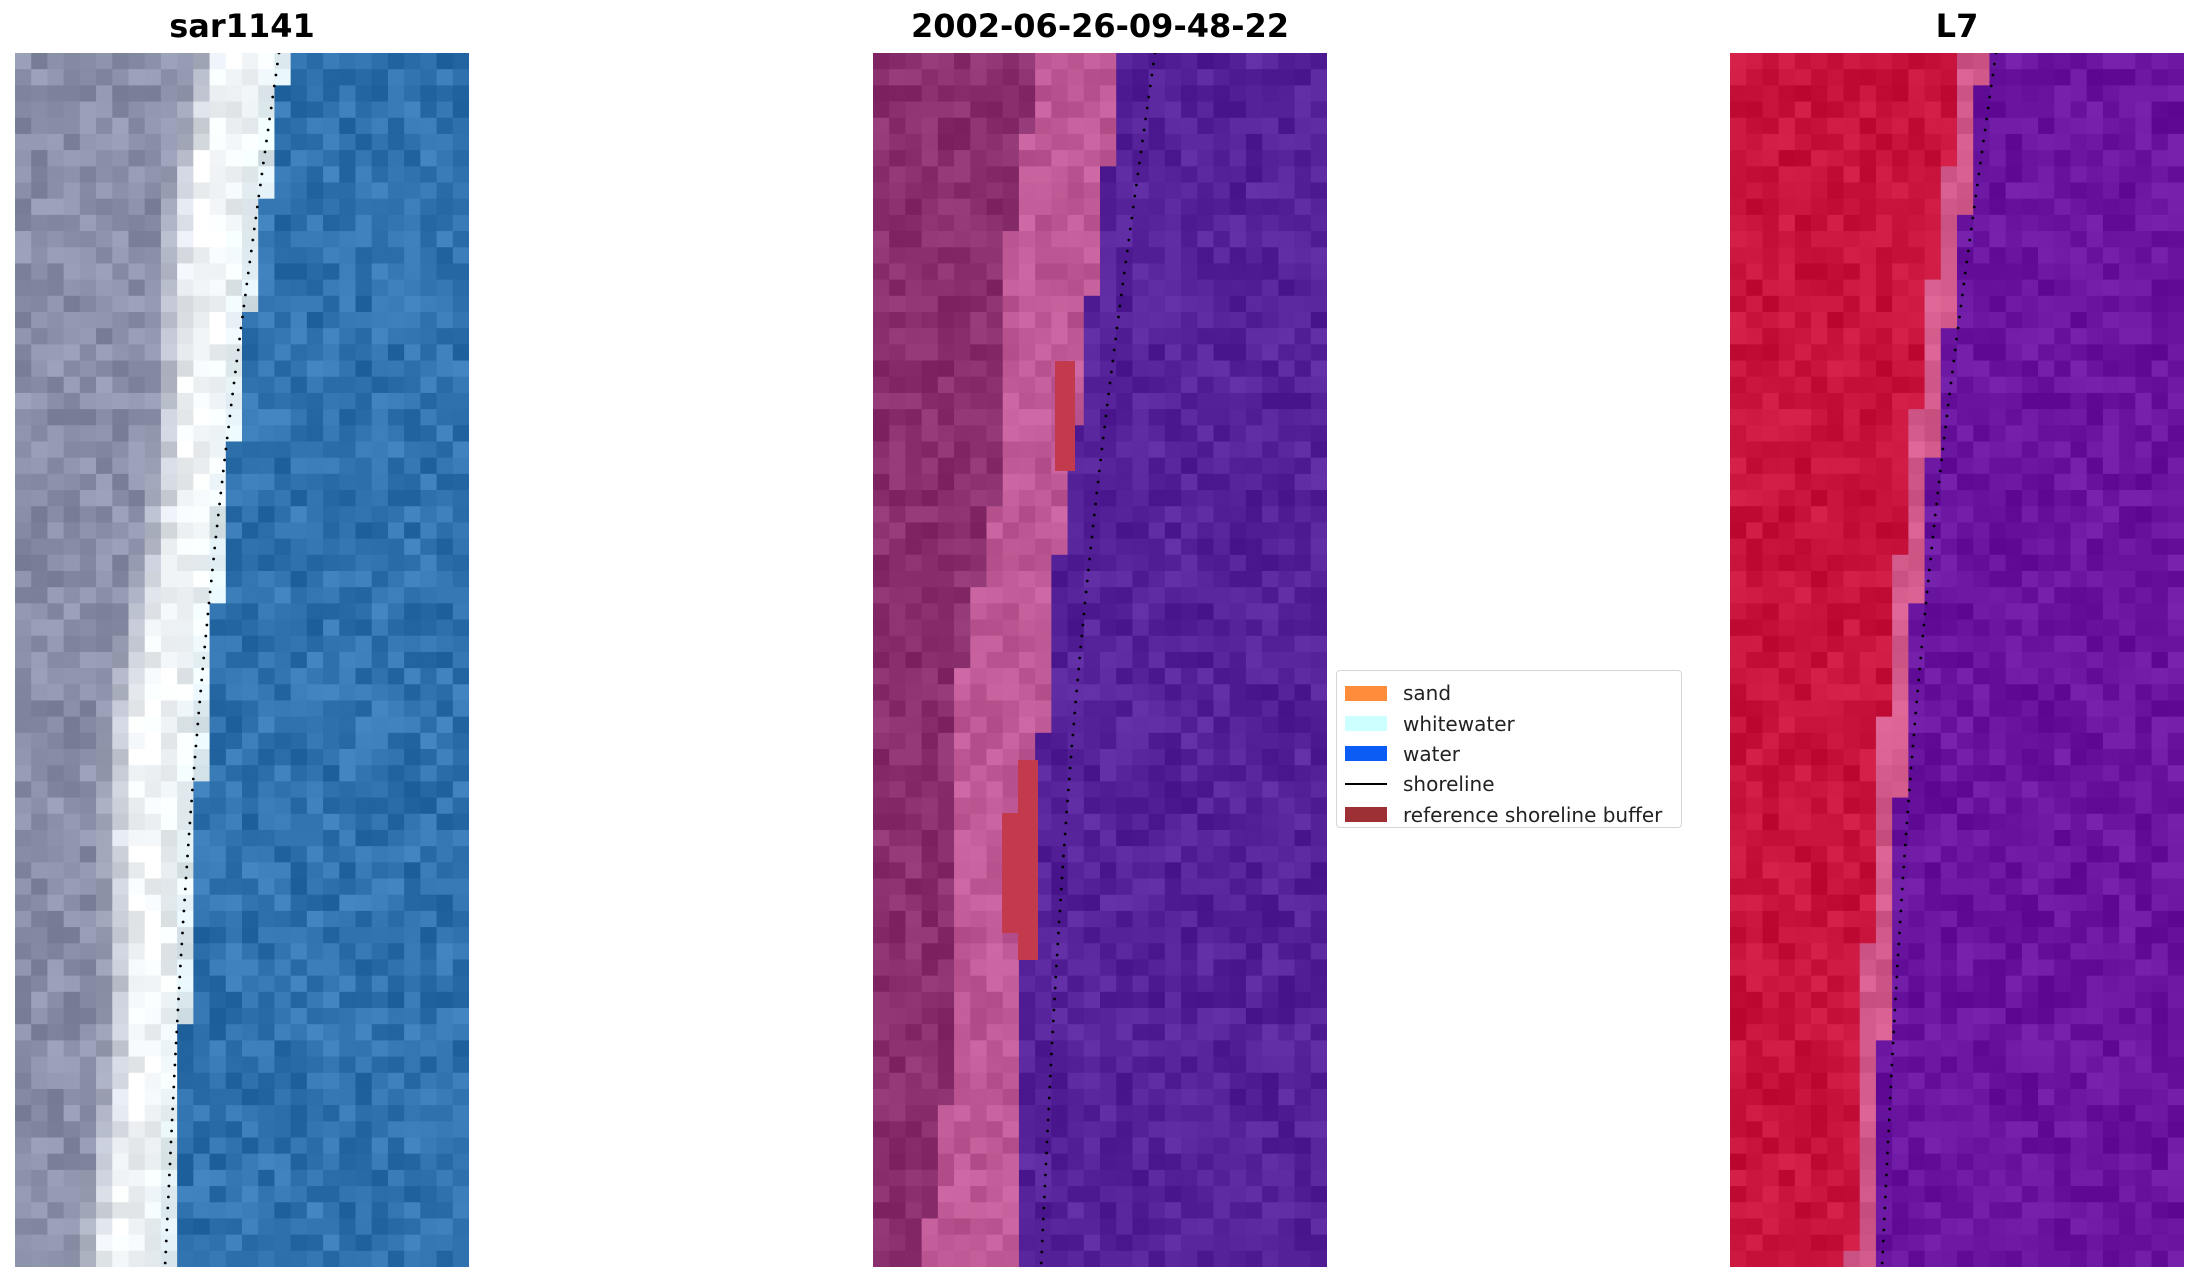  What do you see at coordinates (1449, 784) in the screenshot?
I see `legend-label: shoreline` at bounding box center [1449, 784].